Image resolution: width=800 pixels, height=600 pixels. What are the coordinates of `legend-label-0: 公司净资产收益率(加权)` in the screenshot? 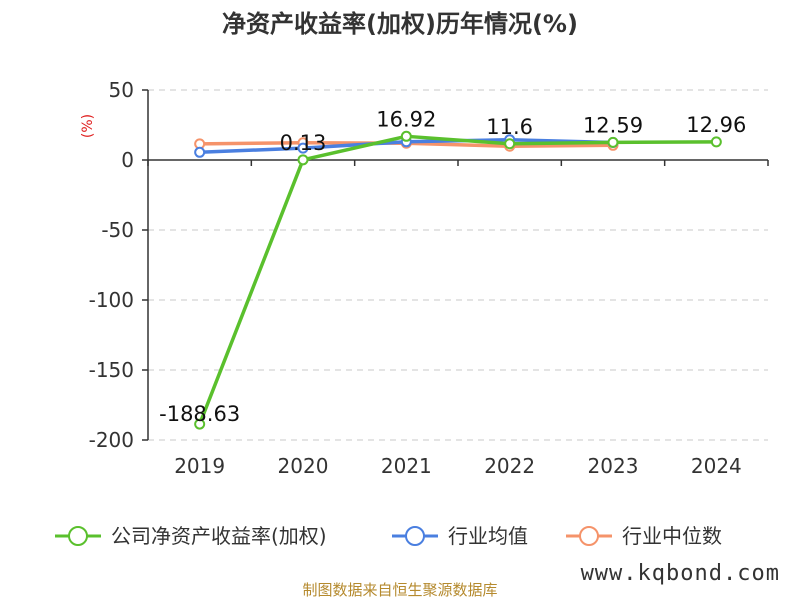 It's located at (219, 536).